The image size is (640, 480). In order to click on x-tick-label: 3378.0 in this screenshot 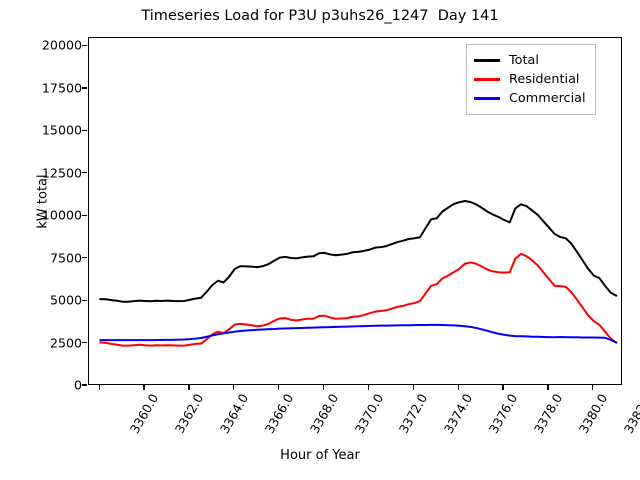, I will do `click(548, 414)`.